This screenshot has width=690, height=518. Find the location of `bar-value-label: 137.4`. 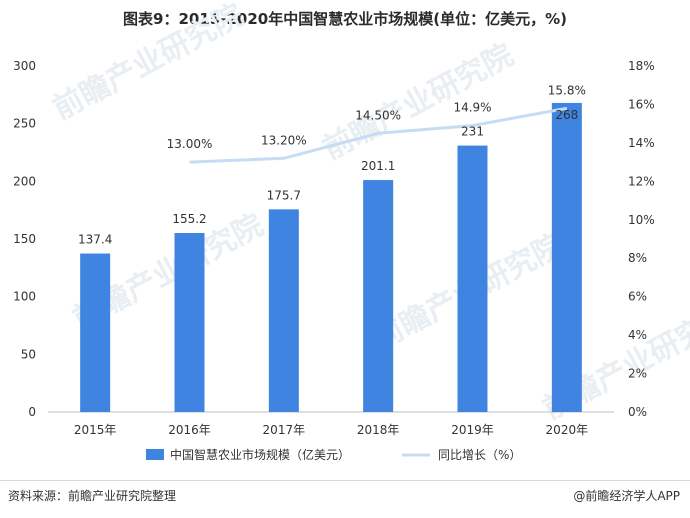

bar-value-label: 137.4 is located at coordinates (95, 240).